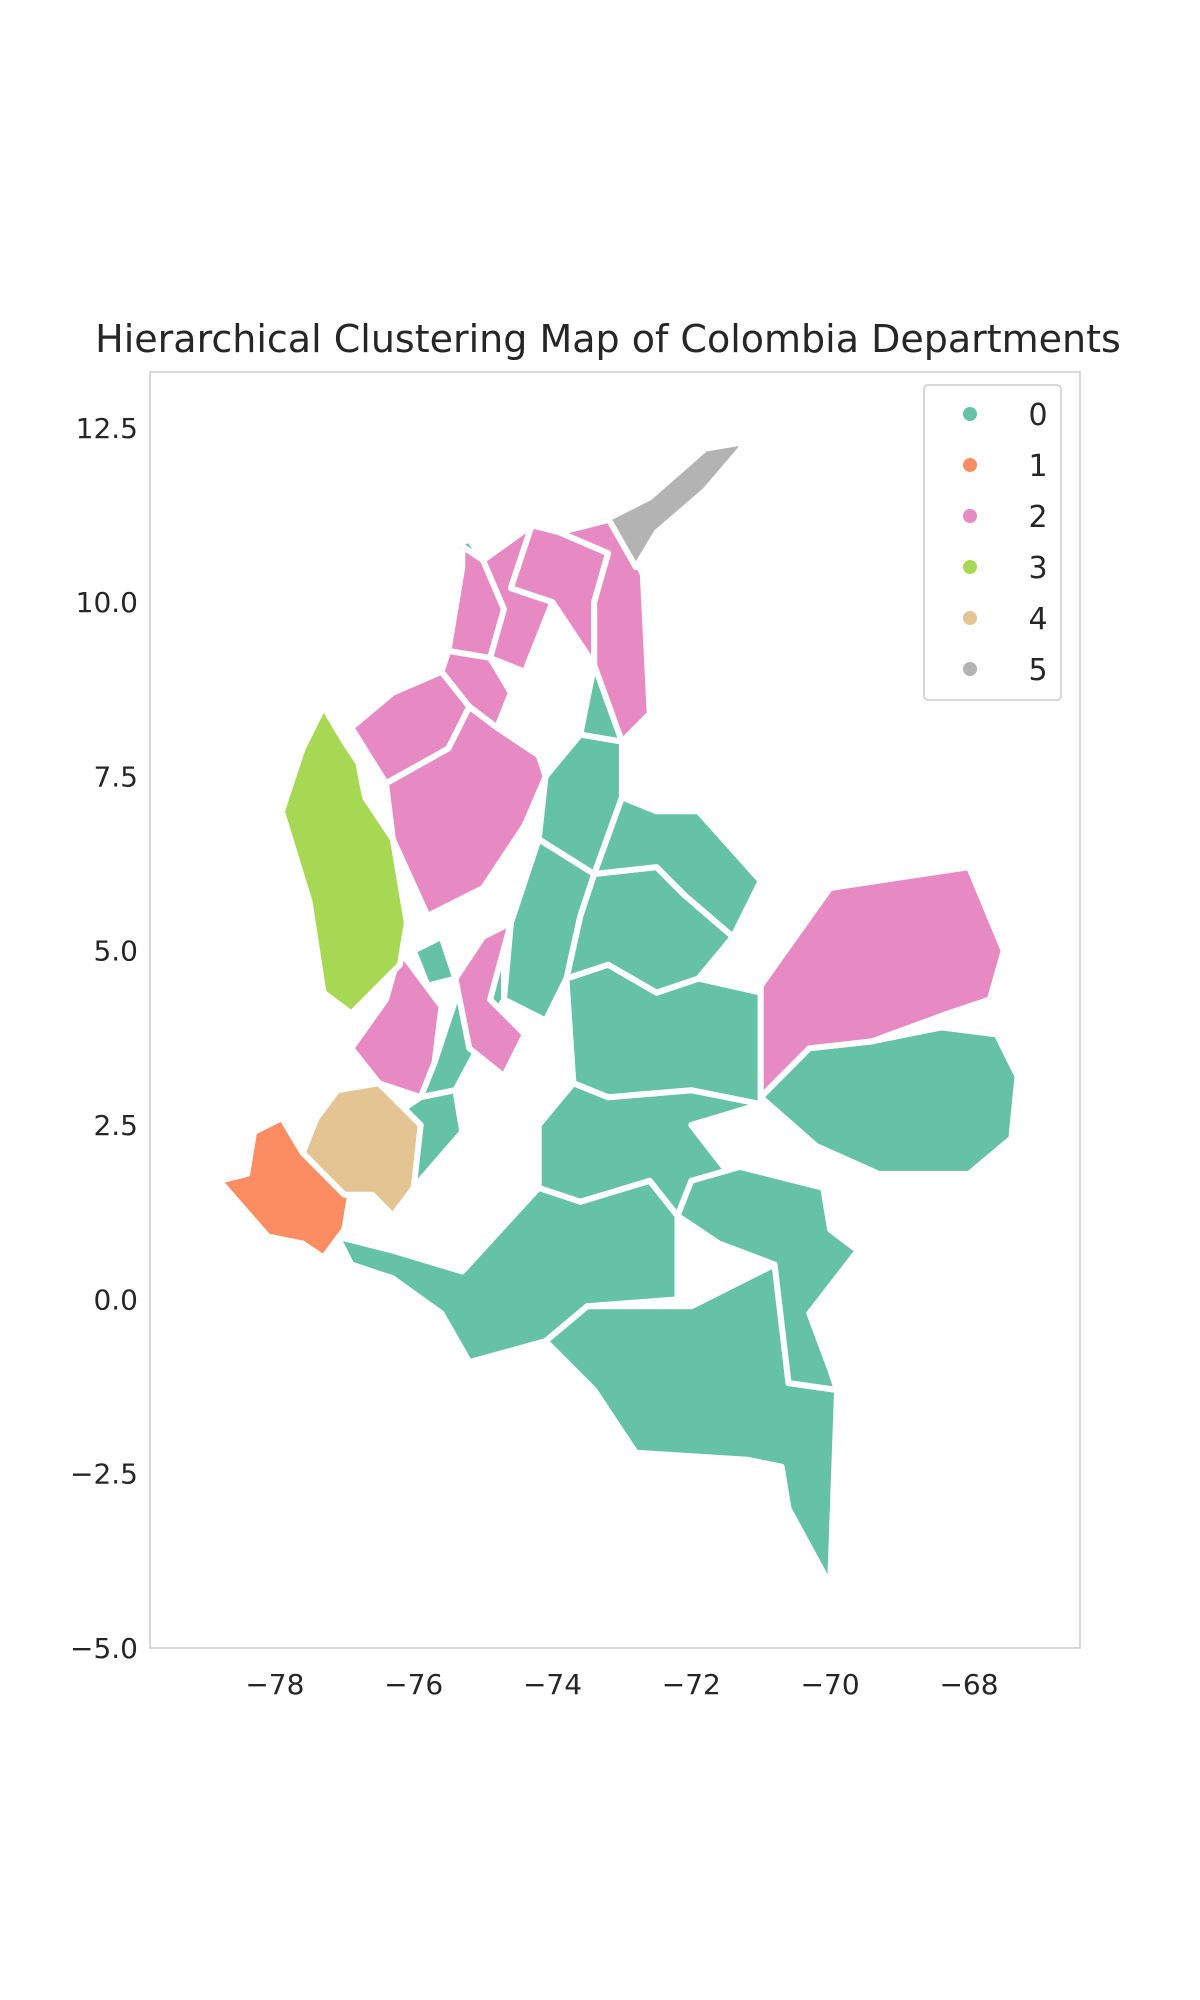 The height and width of the screenshot is (2000, 1200). What do you see at coordinates (115, 776) in the screenshot?
I see `y-tick-label: 7.5` at bounding box center [115, 776].